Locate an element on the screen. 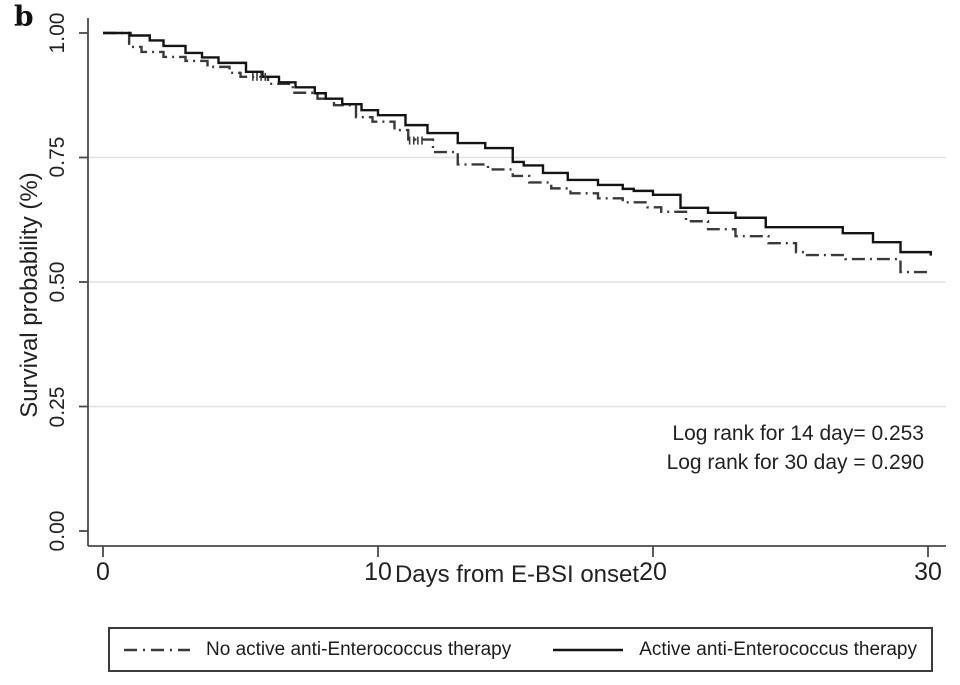 The image size is (960, 685). dash-dot-line-icon is located at coordinates (157, 649).